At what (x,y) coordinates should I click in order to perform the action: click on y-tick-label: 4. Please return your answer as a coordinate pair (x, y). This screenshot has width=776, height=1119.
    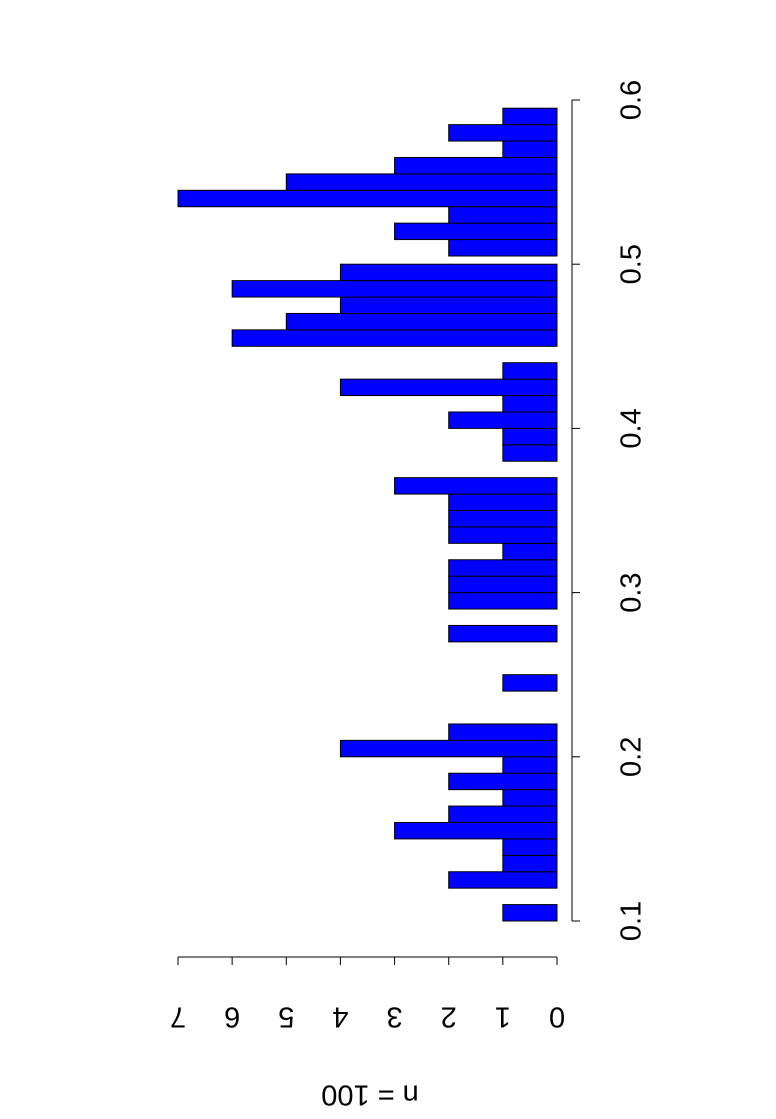
    Looking at the image, I should click on (340, 1016).